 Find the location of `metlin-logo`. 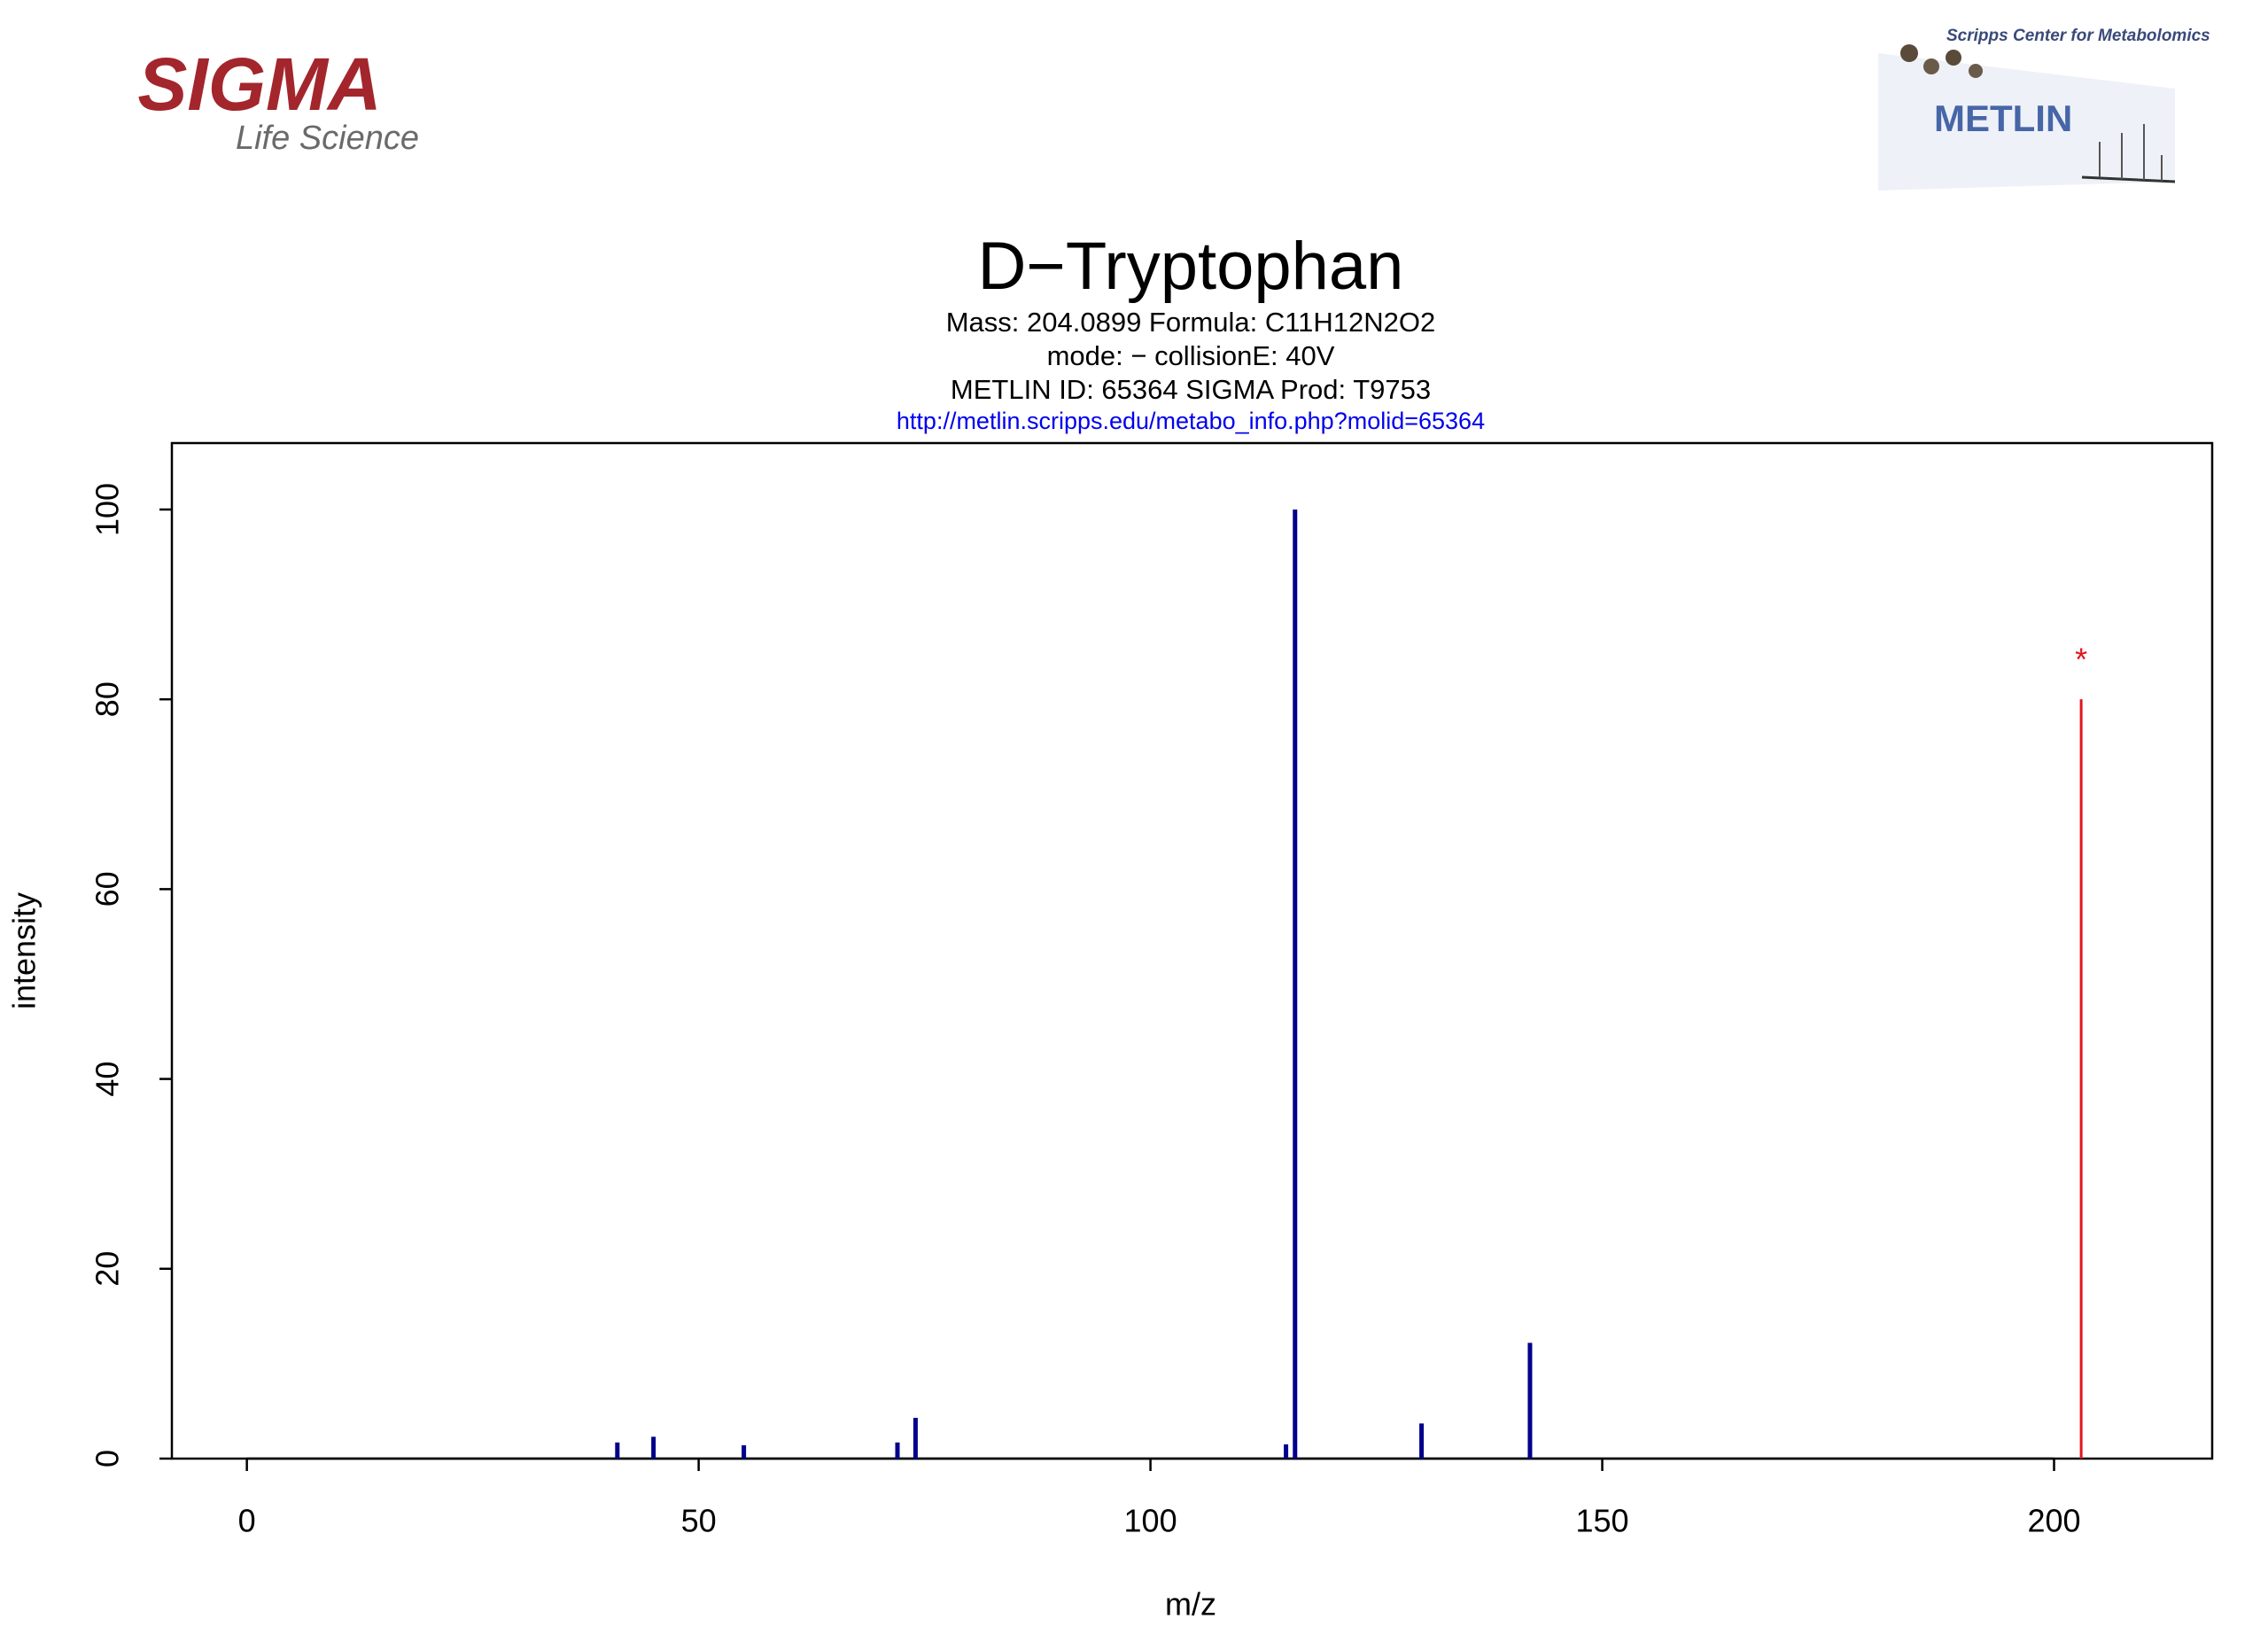

metlin-logo is located at coordinates (2027, 117).